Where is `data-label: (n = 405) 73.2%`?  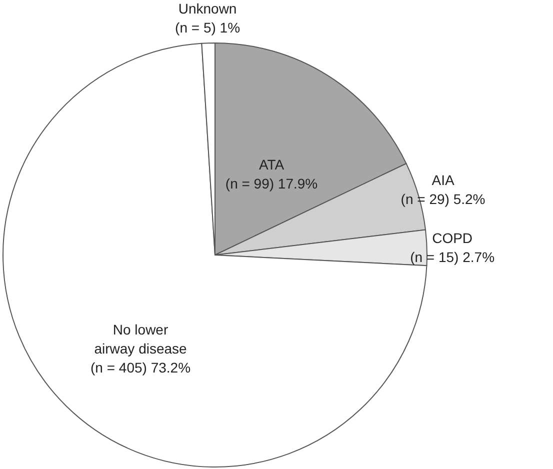
data-label: (n = 405) 73.2% is located at coordinates (140, 367).